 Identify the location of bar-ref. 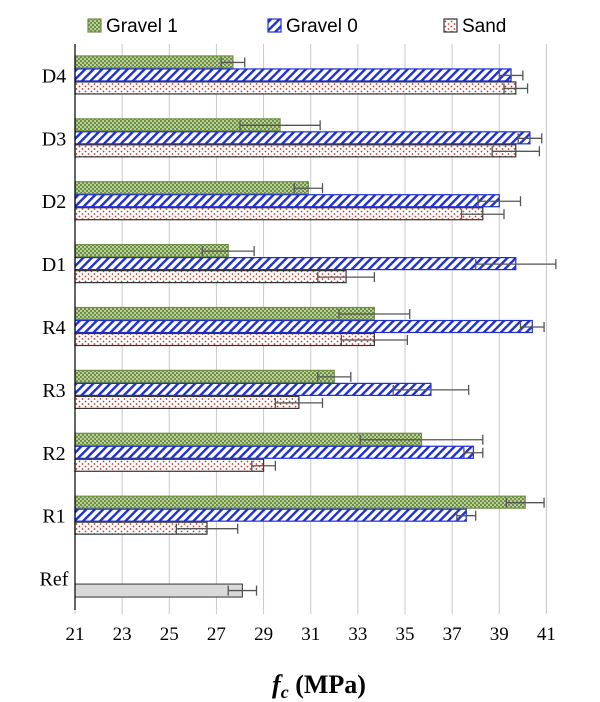
(158, 590).